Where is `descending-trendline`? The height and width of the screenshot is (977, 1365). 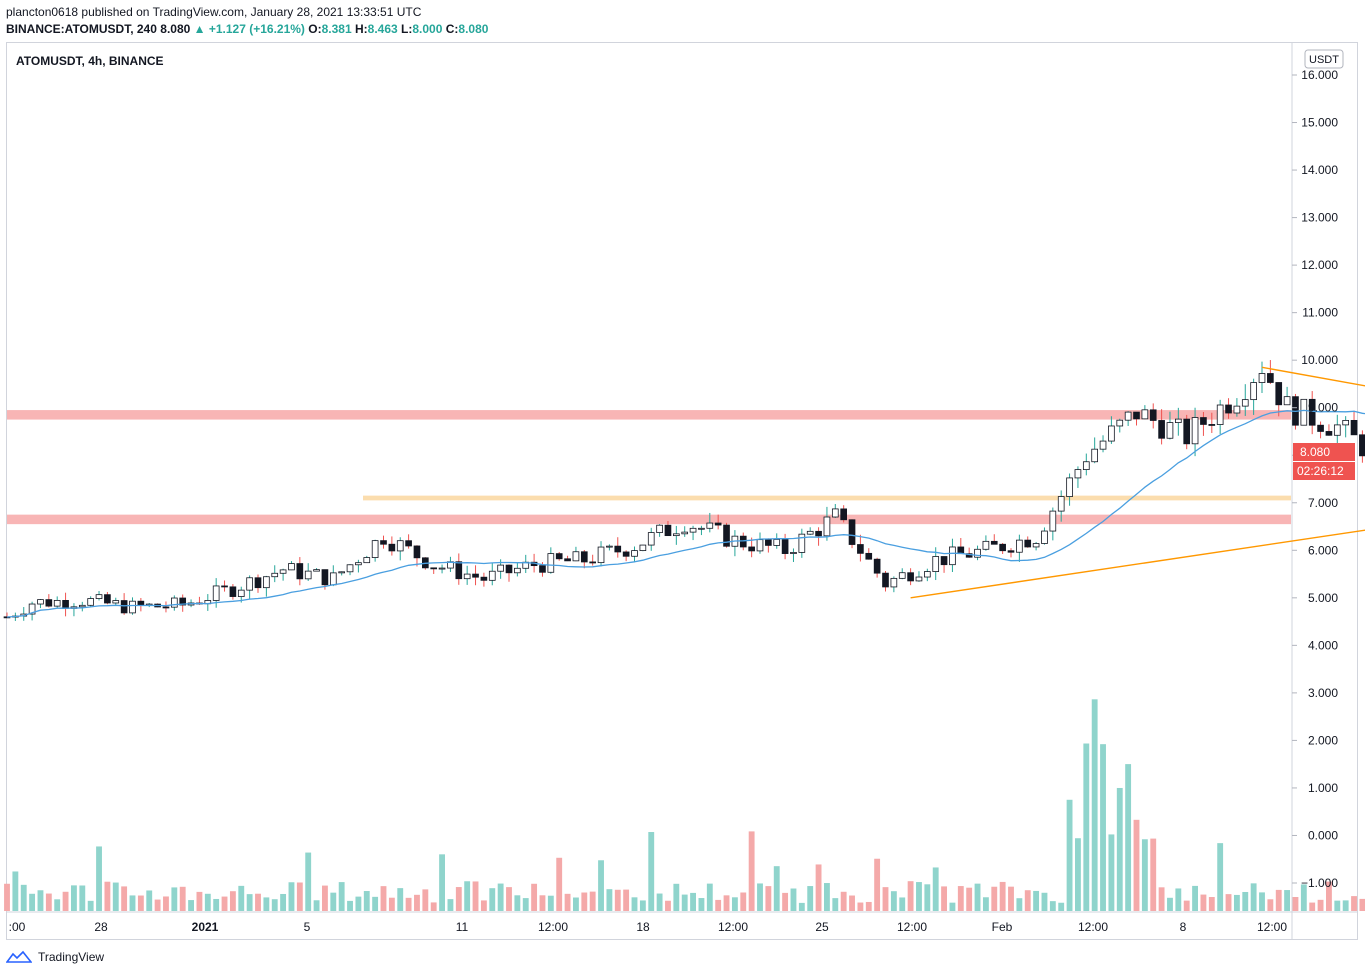 descending-trendline is located at coordinates (1313, 376).